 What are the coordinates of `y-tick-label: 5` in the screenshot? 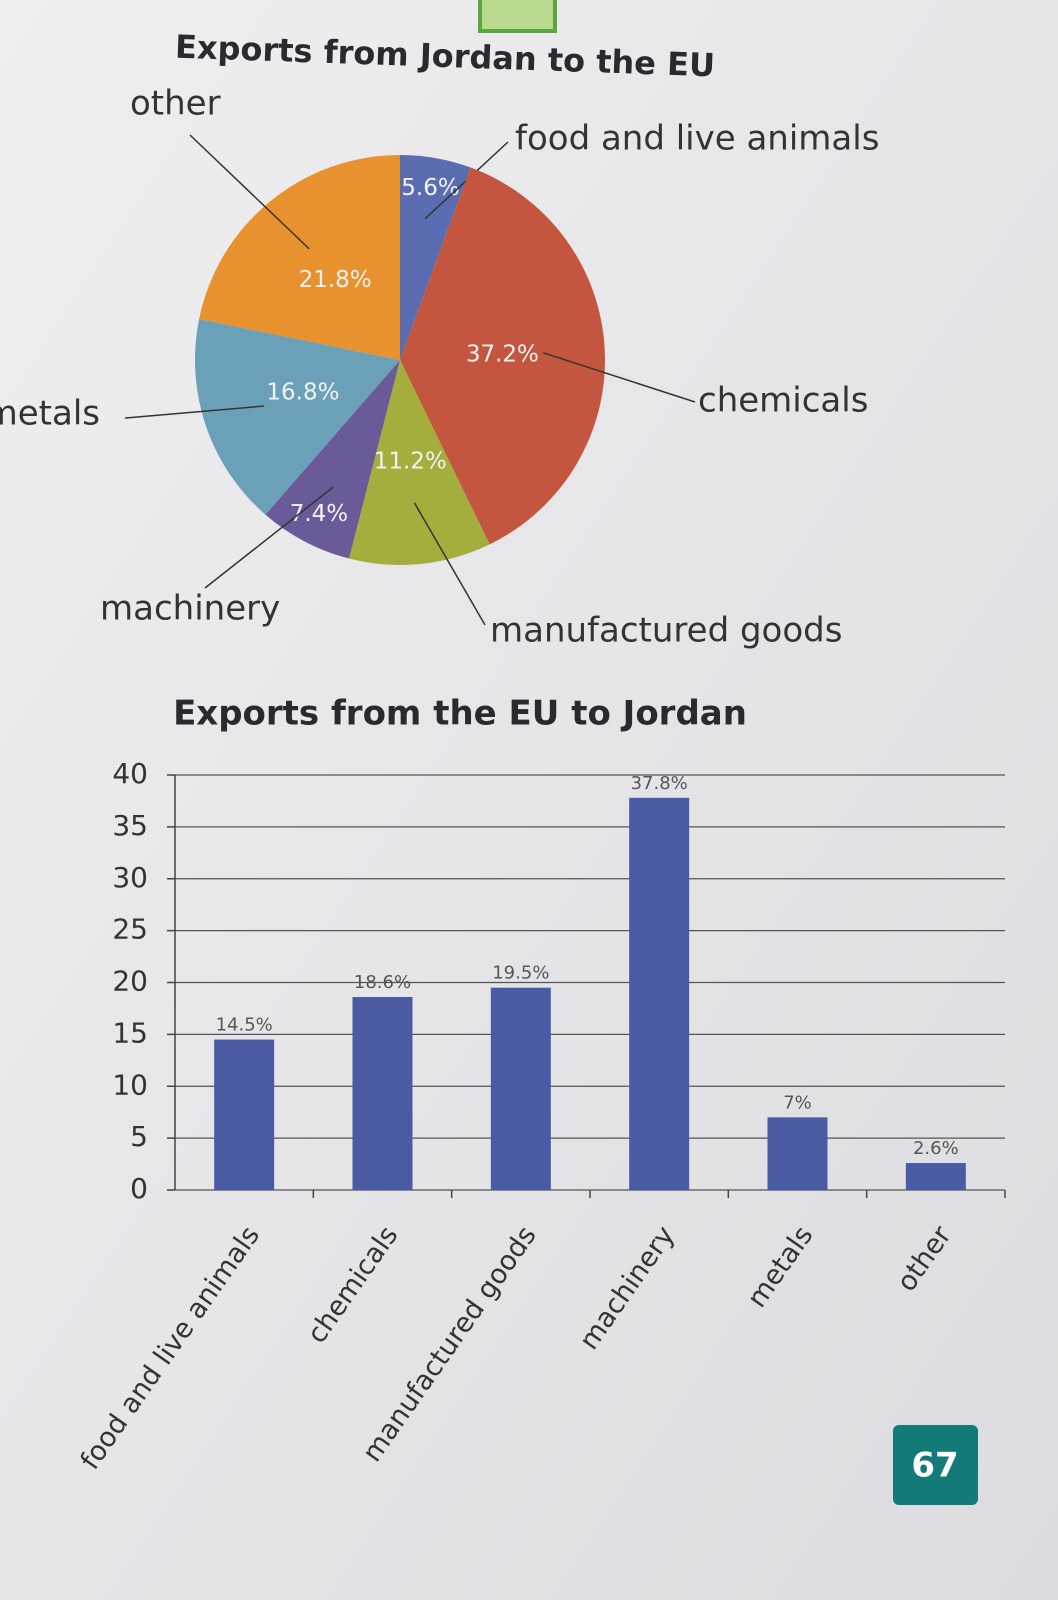 It's located at (139, 1136).